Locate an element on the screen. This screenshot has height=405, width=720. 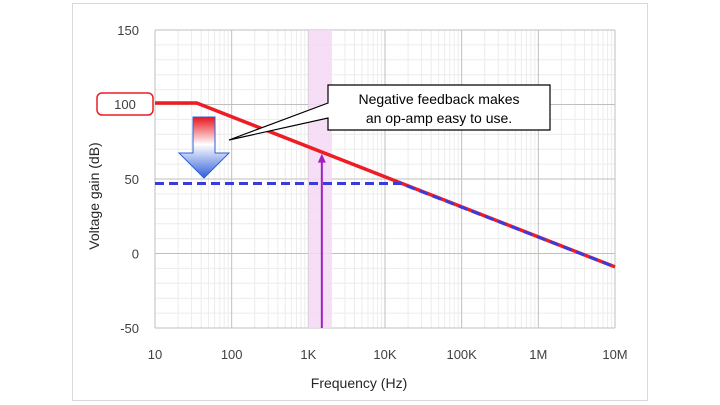
y-tick-labels: 150 100 50 0 -50 is located at coordinates (128, 179).